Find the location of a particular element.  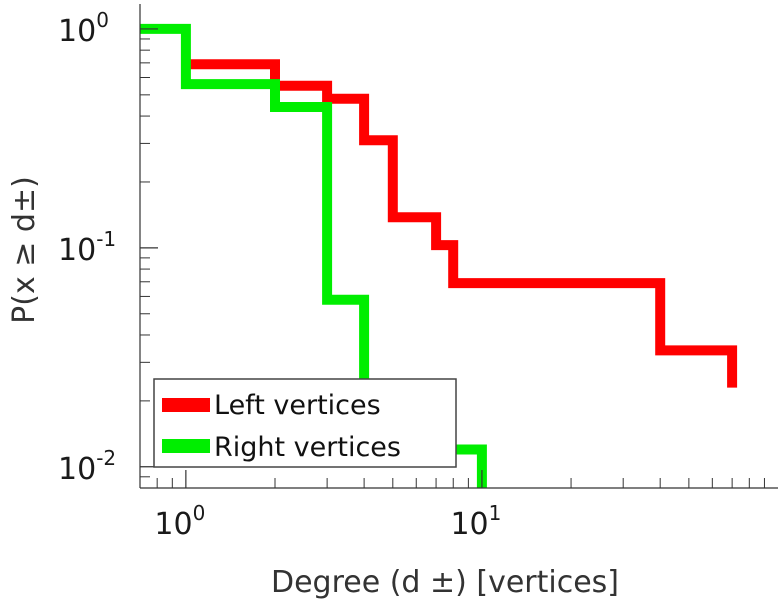

legend: Left vertices Right vertices is located at coordinates (305, 423).